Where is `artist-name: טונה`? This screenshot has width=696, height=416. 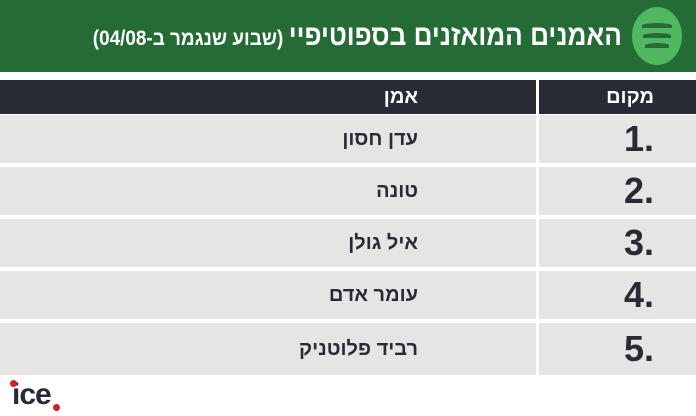 artist-name: טונה is located at coordinates (397, 191).